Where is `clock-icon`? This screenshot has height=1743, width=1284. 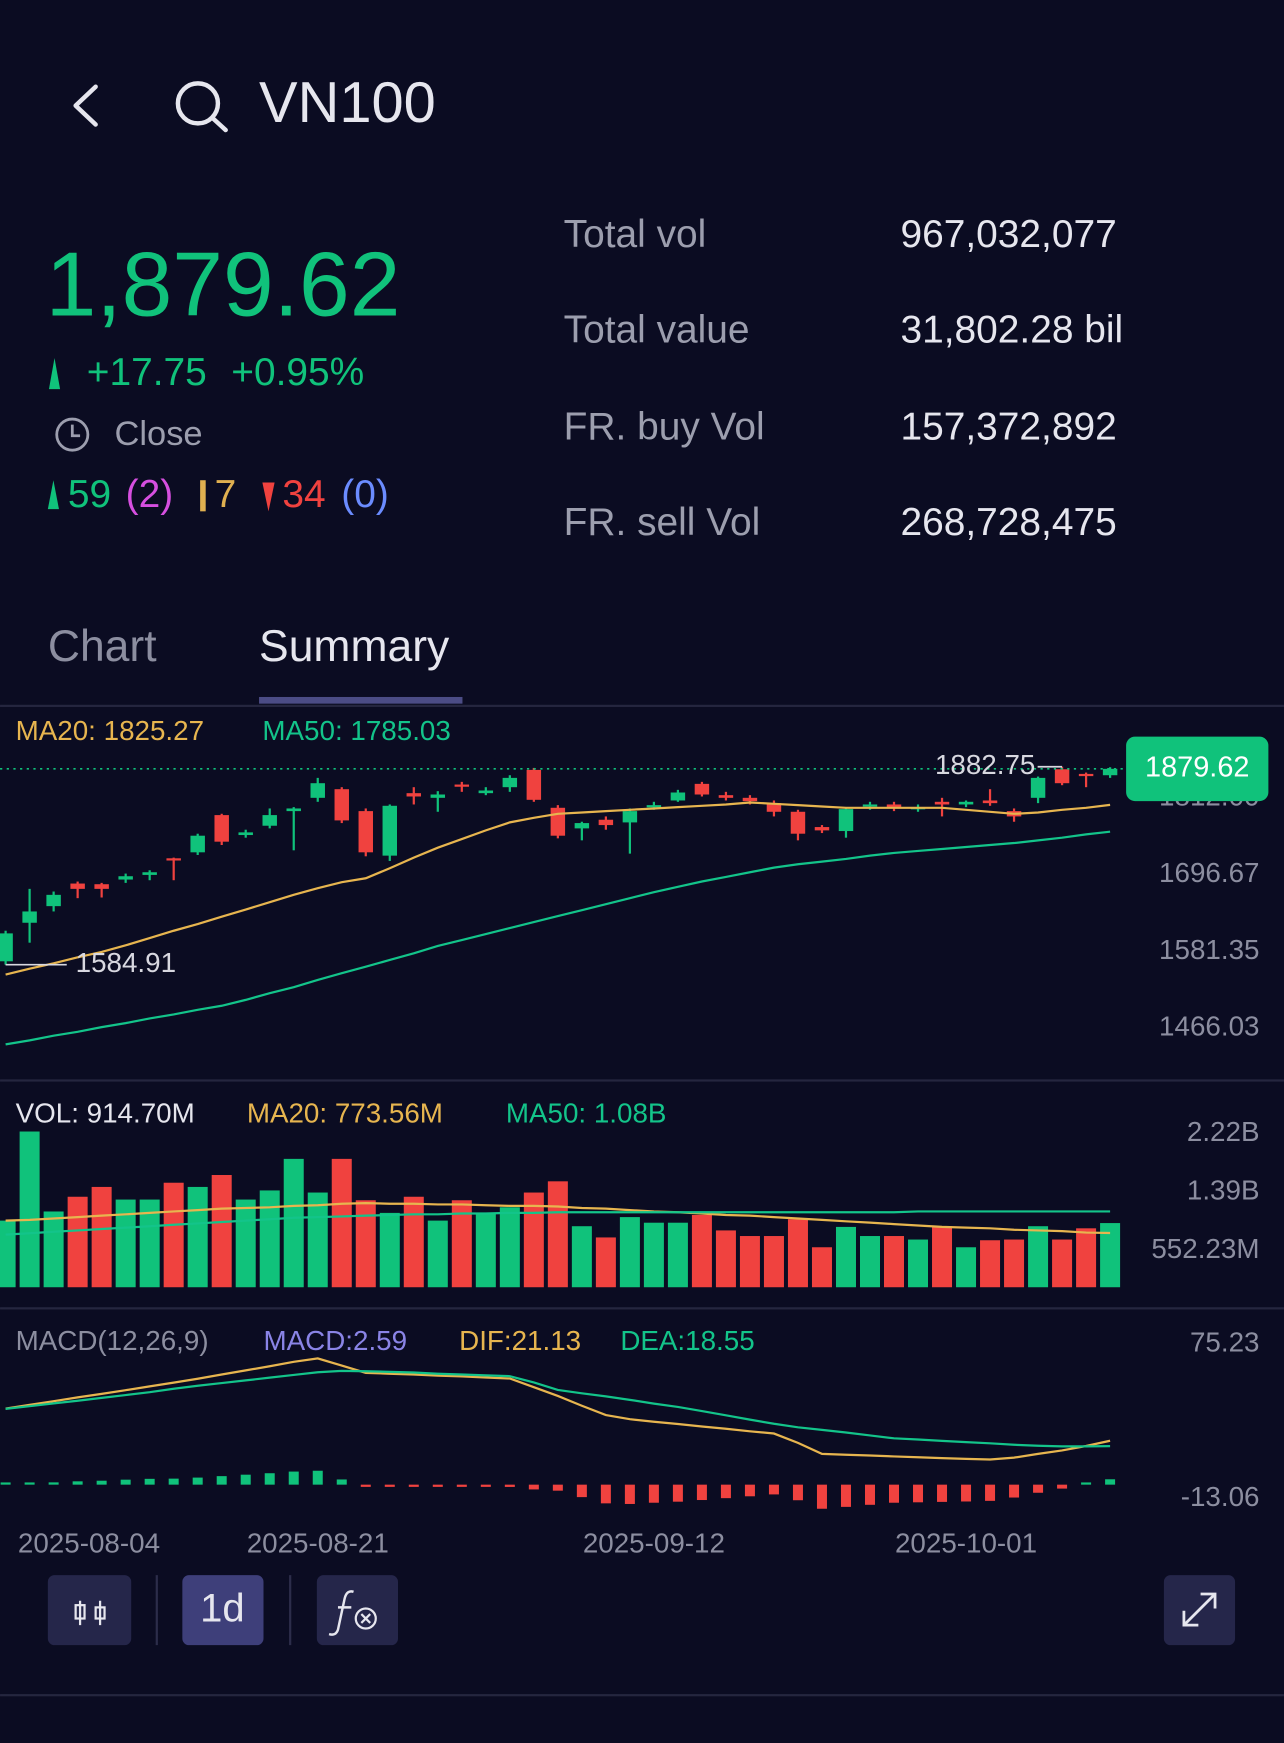
clock-icon is located at coordinates (72, 434).